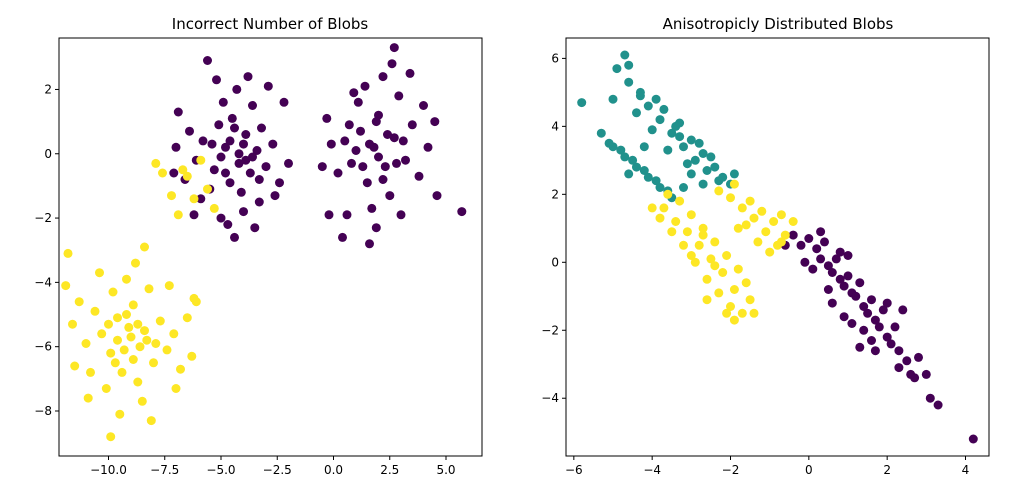 This screenshot has height=489, width=1025. What do you see at coordinates (731, 470) in the screenshot?
I see `x-tick-label: −2` at bounding box center [731, 470].